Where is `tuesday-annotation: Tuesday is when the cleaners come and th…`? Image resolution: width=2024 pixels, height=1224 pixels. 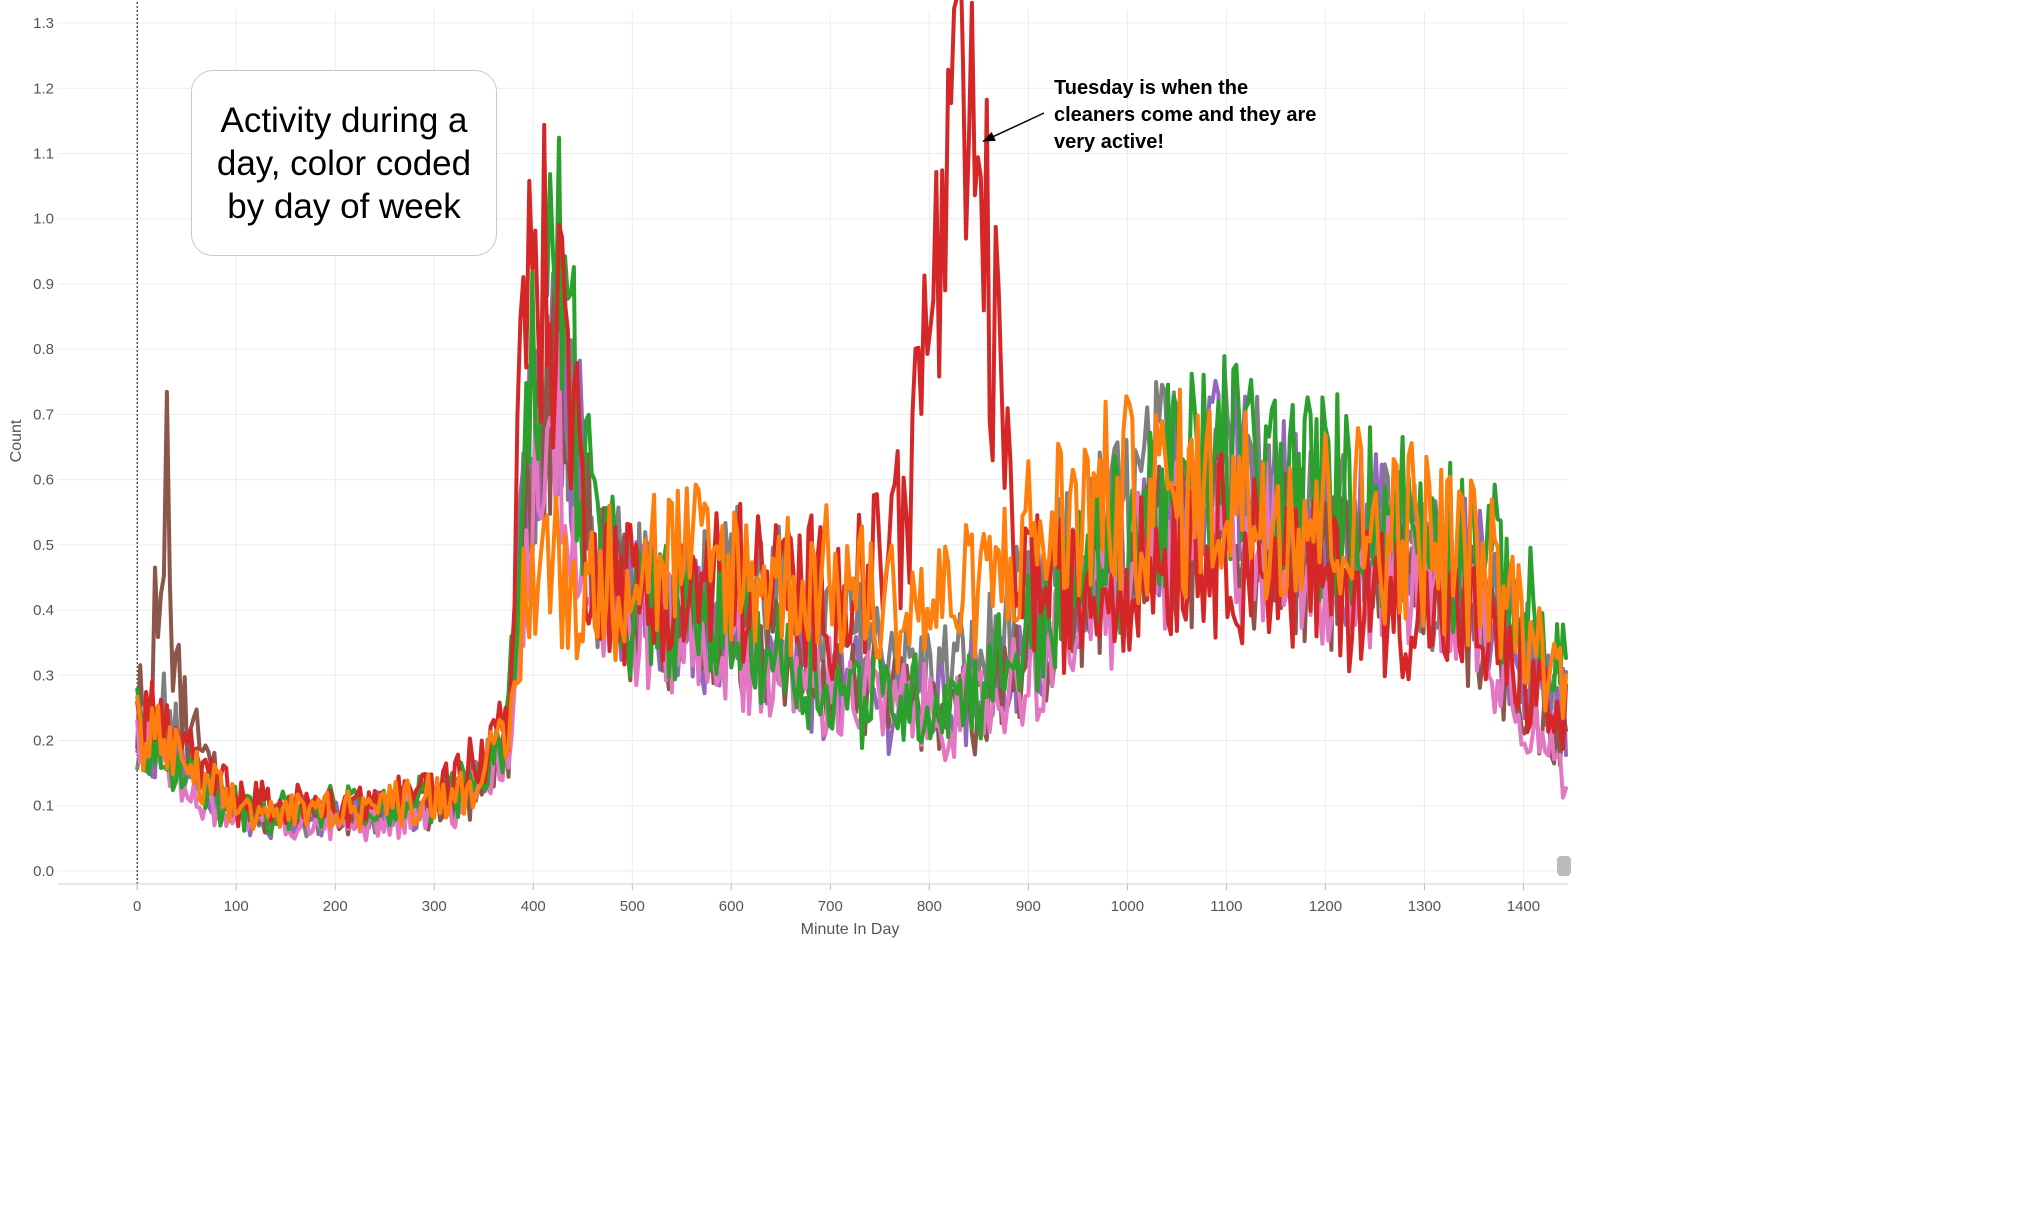 tuesday-annotation: Tuesday is when the cleaners come and th… is located at coordinates (1185, 115).